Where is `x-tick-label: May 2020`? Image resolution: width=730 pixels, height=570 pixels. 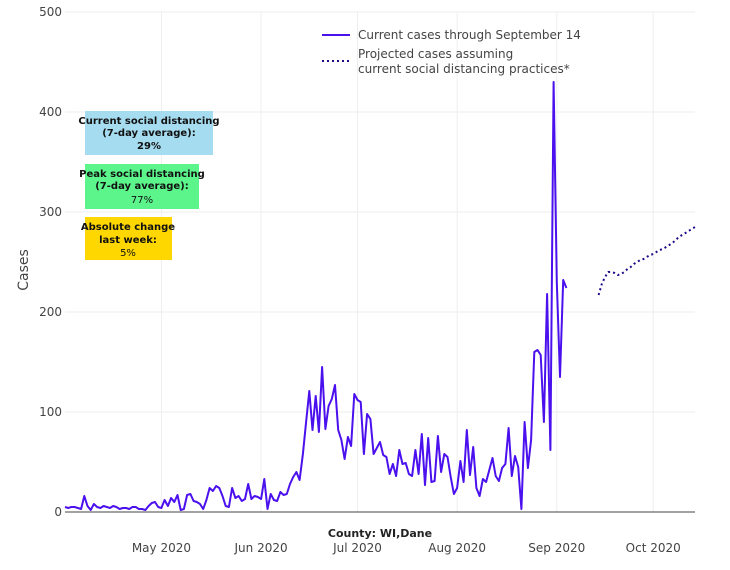
x-tick-label: May 2020 is located at coordinates (161, 548).